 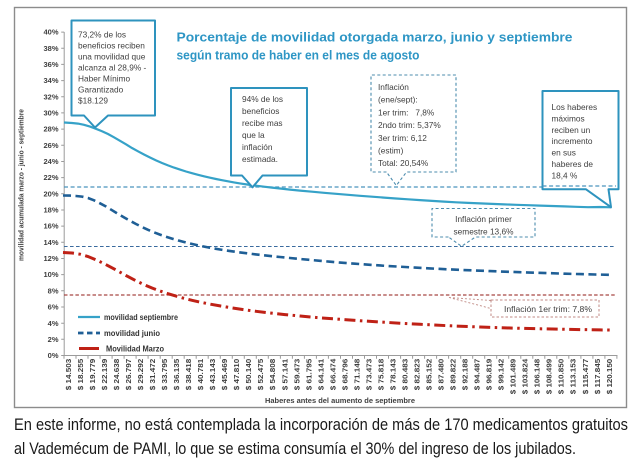 What do you see at coordinates (132, 333) in the screenshot?
I see `svg-text: movilidad junio` at bounding box center [132, 333].